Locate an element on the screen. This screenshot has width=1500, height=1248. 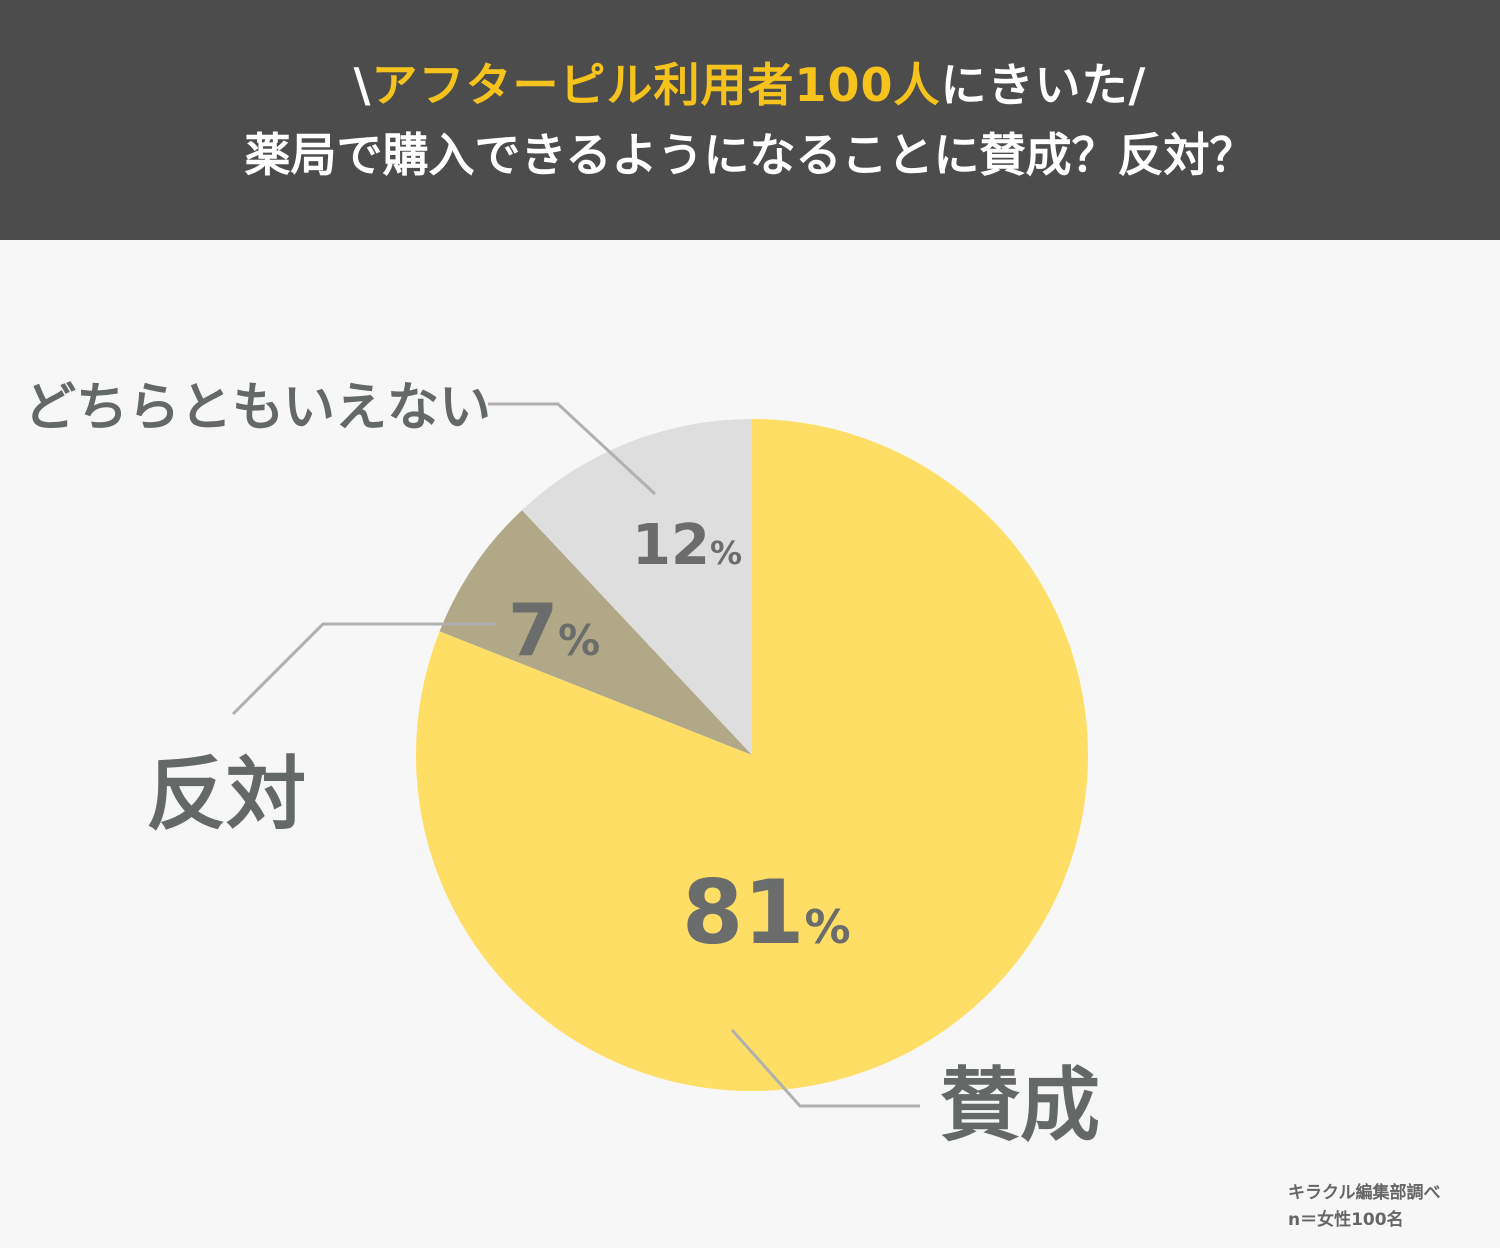
leader-line-neither is located at coordinates (572, 449).